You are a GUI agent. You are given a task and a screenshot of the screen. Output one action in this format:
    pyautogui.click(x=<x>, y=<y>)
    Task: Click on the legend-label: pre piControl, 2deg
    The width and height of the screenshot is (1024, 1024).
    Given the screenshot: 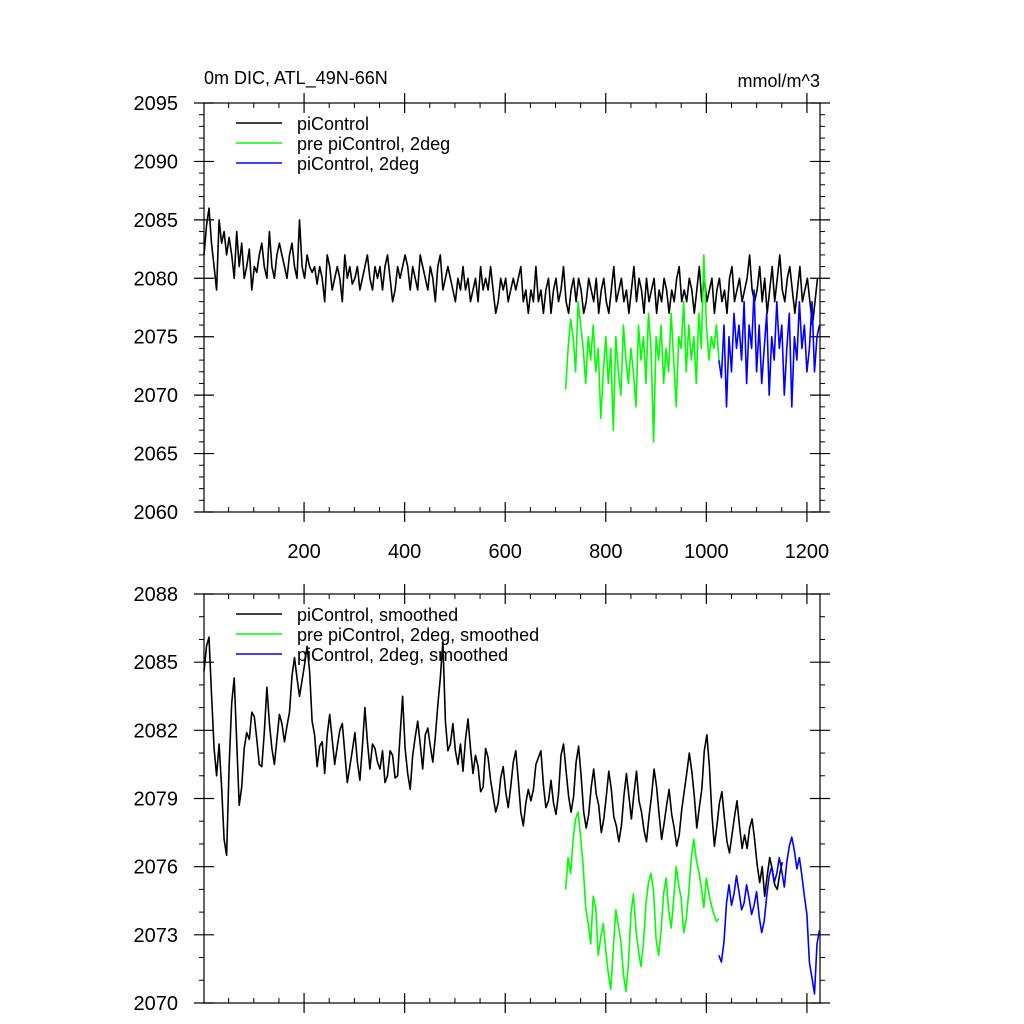 What is the action you would take?
    pyautogui.click(x=373, y=144)
    